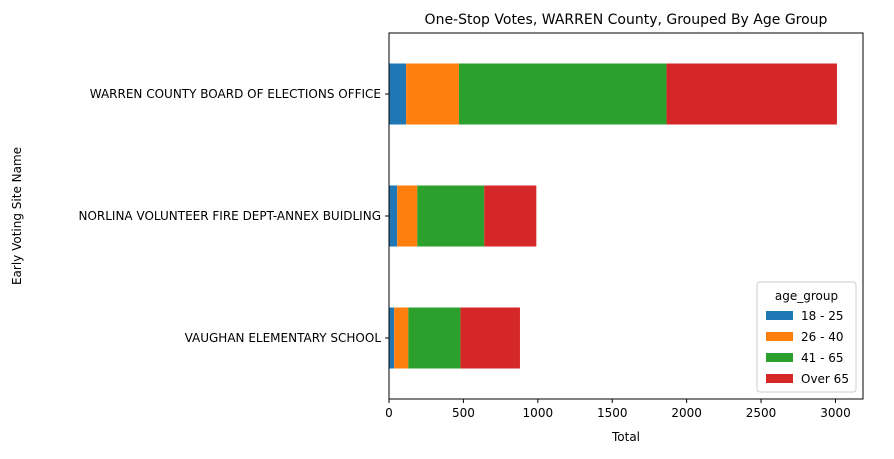 The image size is (894, 459). Describe the element at coordinates (389, 413) in the screenshot. I see `x-tick-label: 0` at that location.